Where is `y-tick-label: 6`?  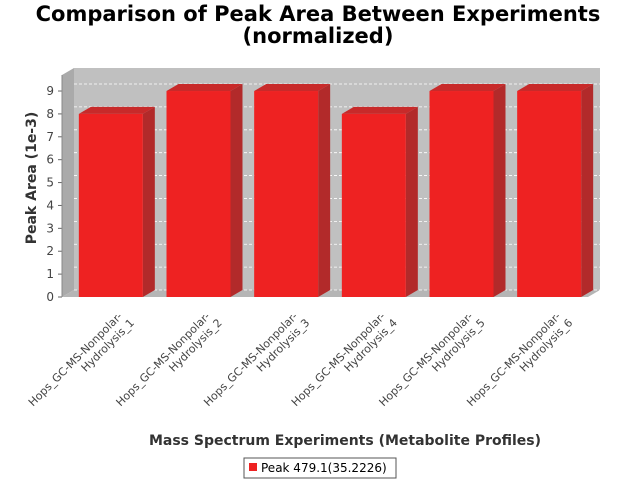 y-tick-label: 6 is located at coordinates (50, 160).